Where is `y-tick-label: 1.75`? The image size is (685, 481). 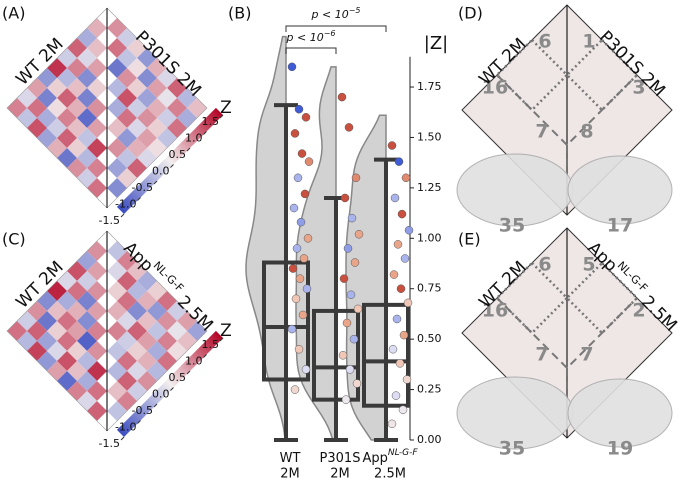 y-tick-label: 1.75 is located at coordinates (429, 86).